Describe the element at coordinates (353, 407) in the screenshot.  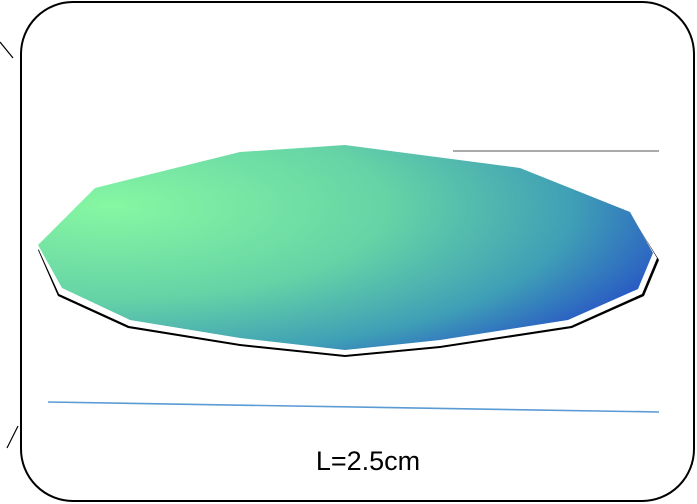
I see `scale-line` at that location.